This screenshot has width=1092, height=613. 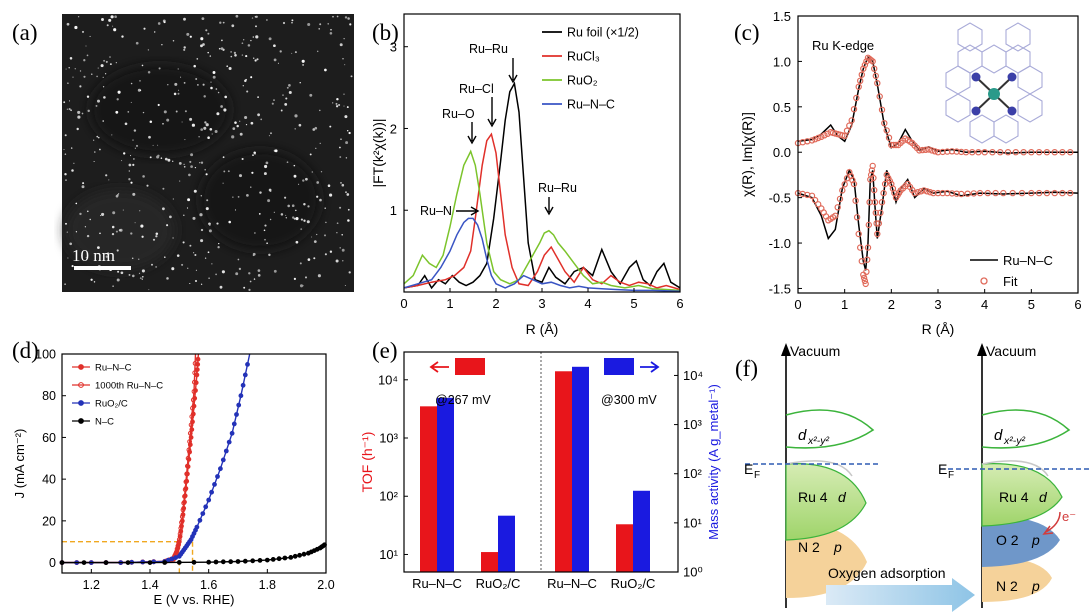 I want to click on edge-label: Ru K-edge, so click(x=843, y=45).